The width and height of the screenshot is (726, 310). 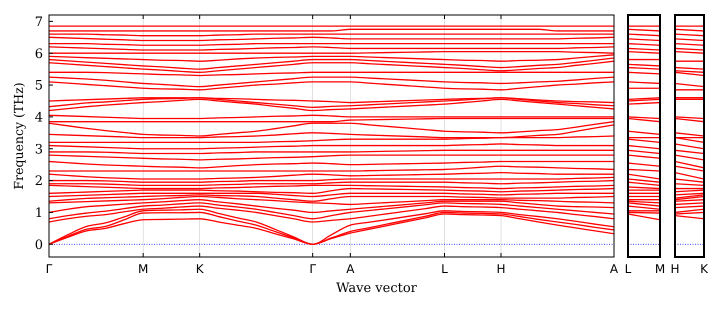 What do you see at coordinates (38, 22) in the screenshot?
I see `y-tick-label: 7` at bounding box center [38, 22].